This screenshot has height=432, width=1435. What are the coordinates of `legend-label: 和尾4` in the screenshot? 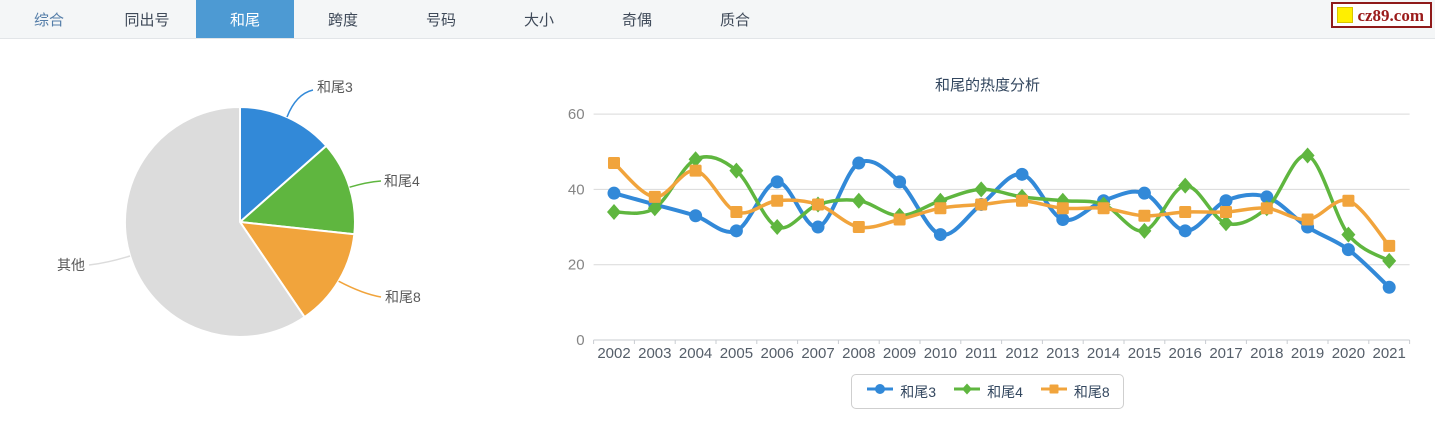 It's located at (1005, 391).